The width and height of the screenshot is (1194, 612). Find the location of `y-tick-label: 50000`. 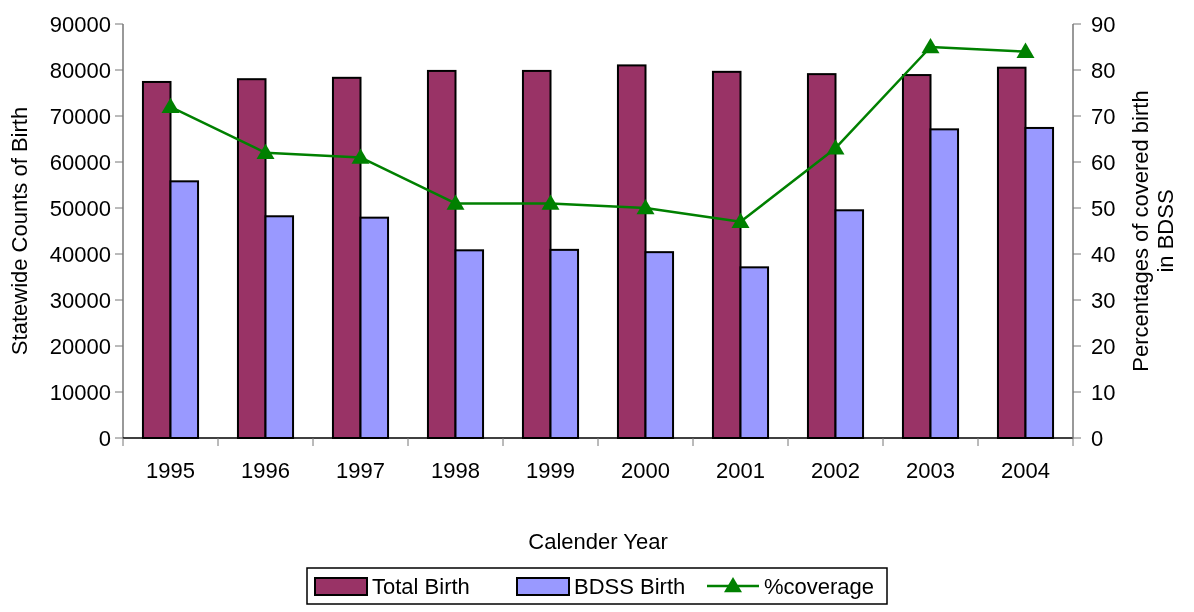

y-tick-label: 50000 is located at coordinates (80, 208).